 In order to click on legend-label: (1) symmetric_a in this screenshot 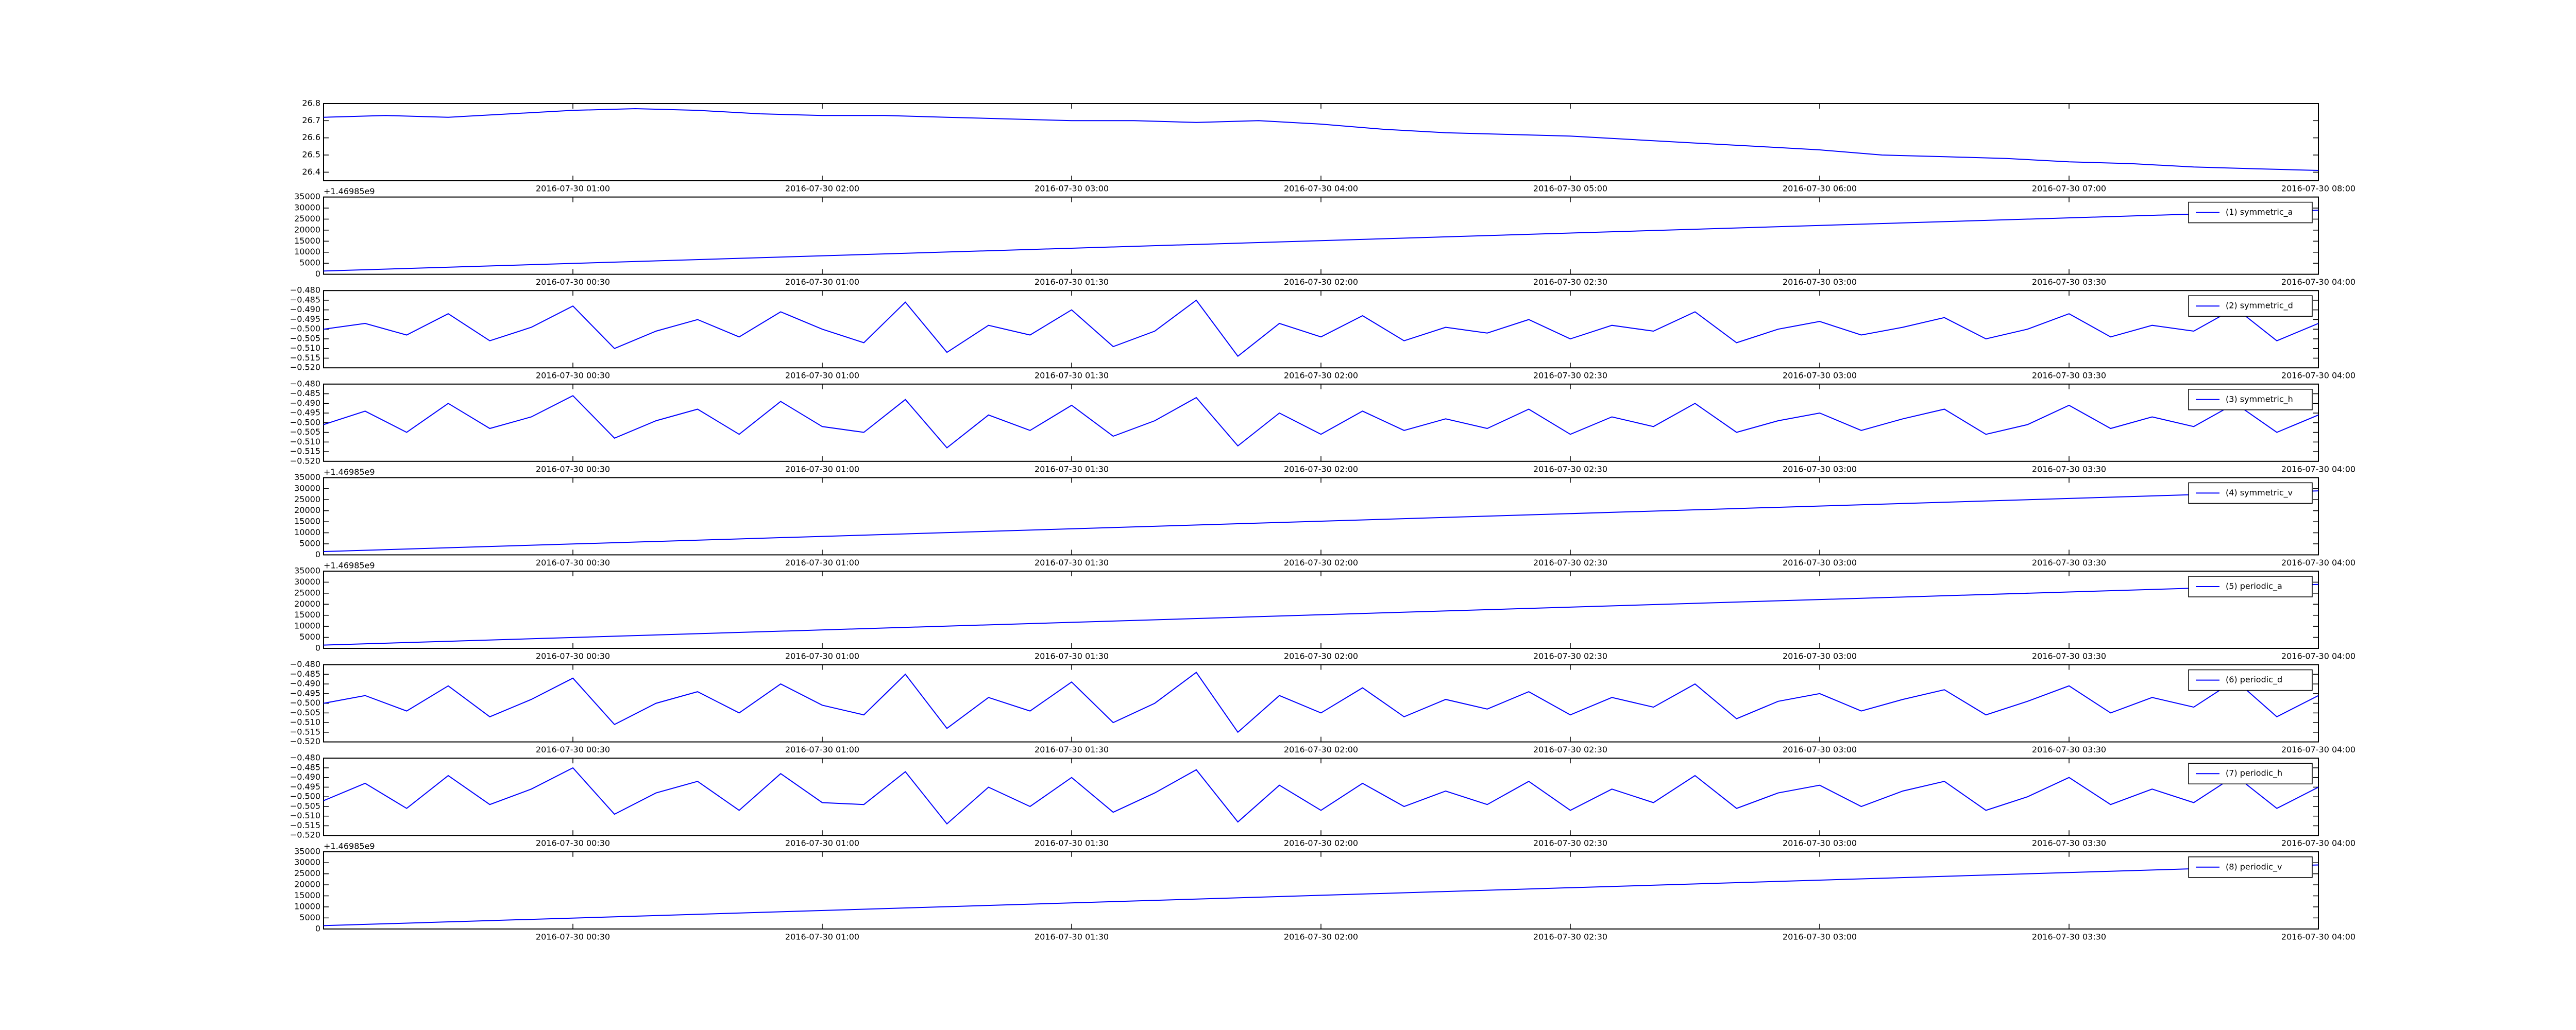, I will do `click(2259, 212)`.